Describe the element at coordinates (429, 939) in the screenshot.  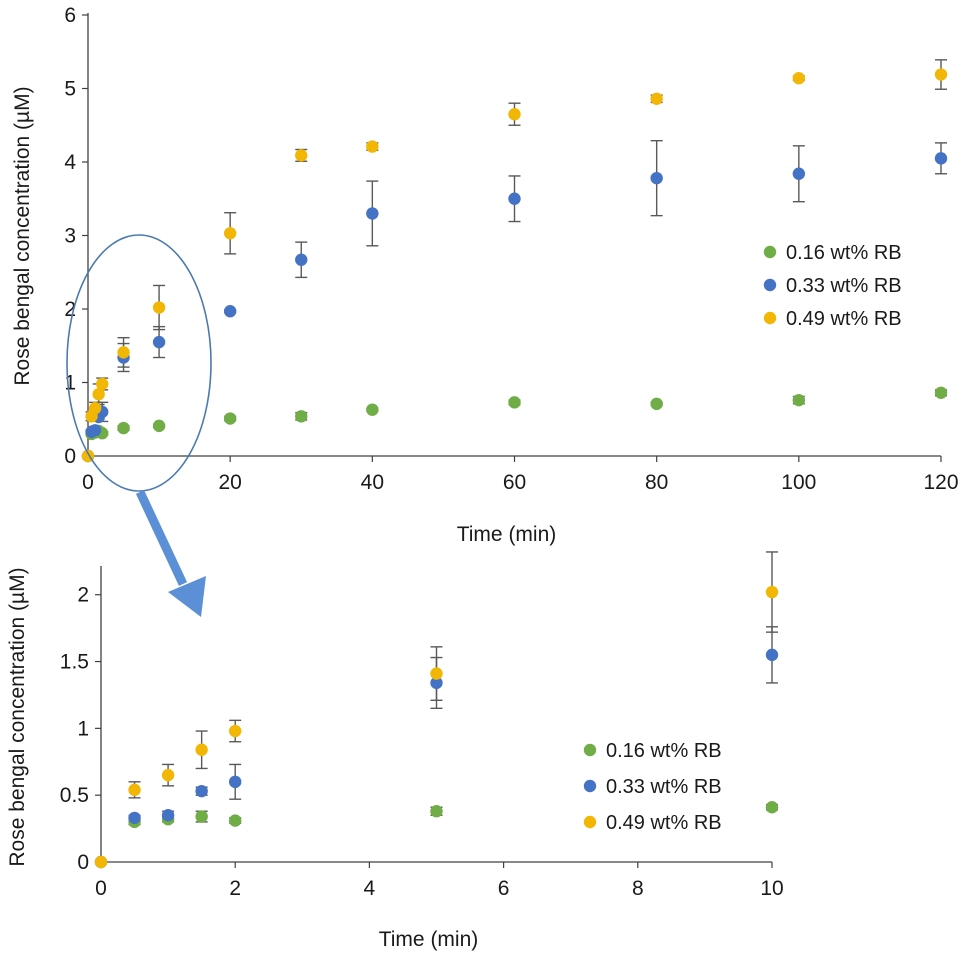
I see `zoom-x-axis-title: Time (min)` at that location.